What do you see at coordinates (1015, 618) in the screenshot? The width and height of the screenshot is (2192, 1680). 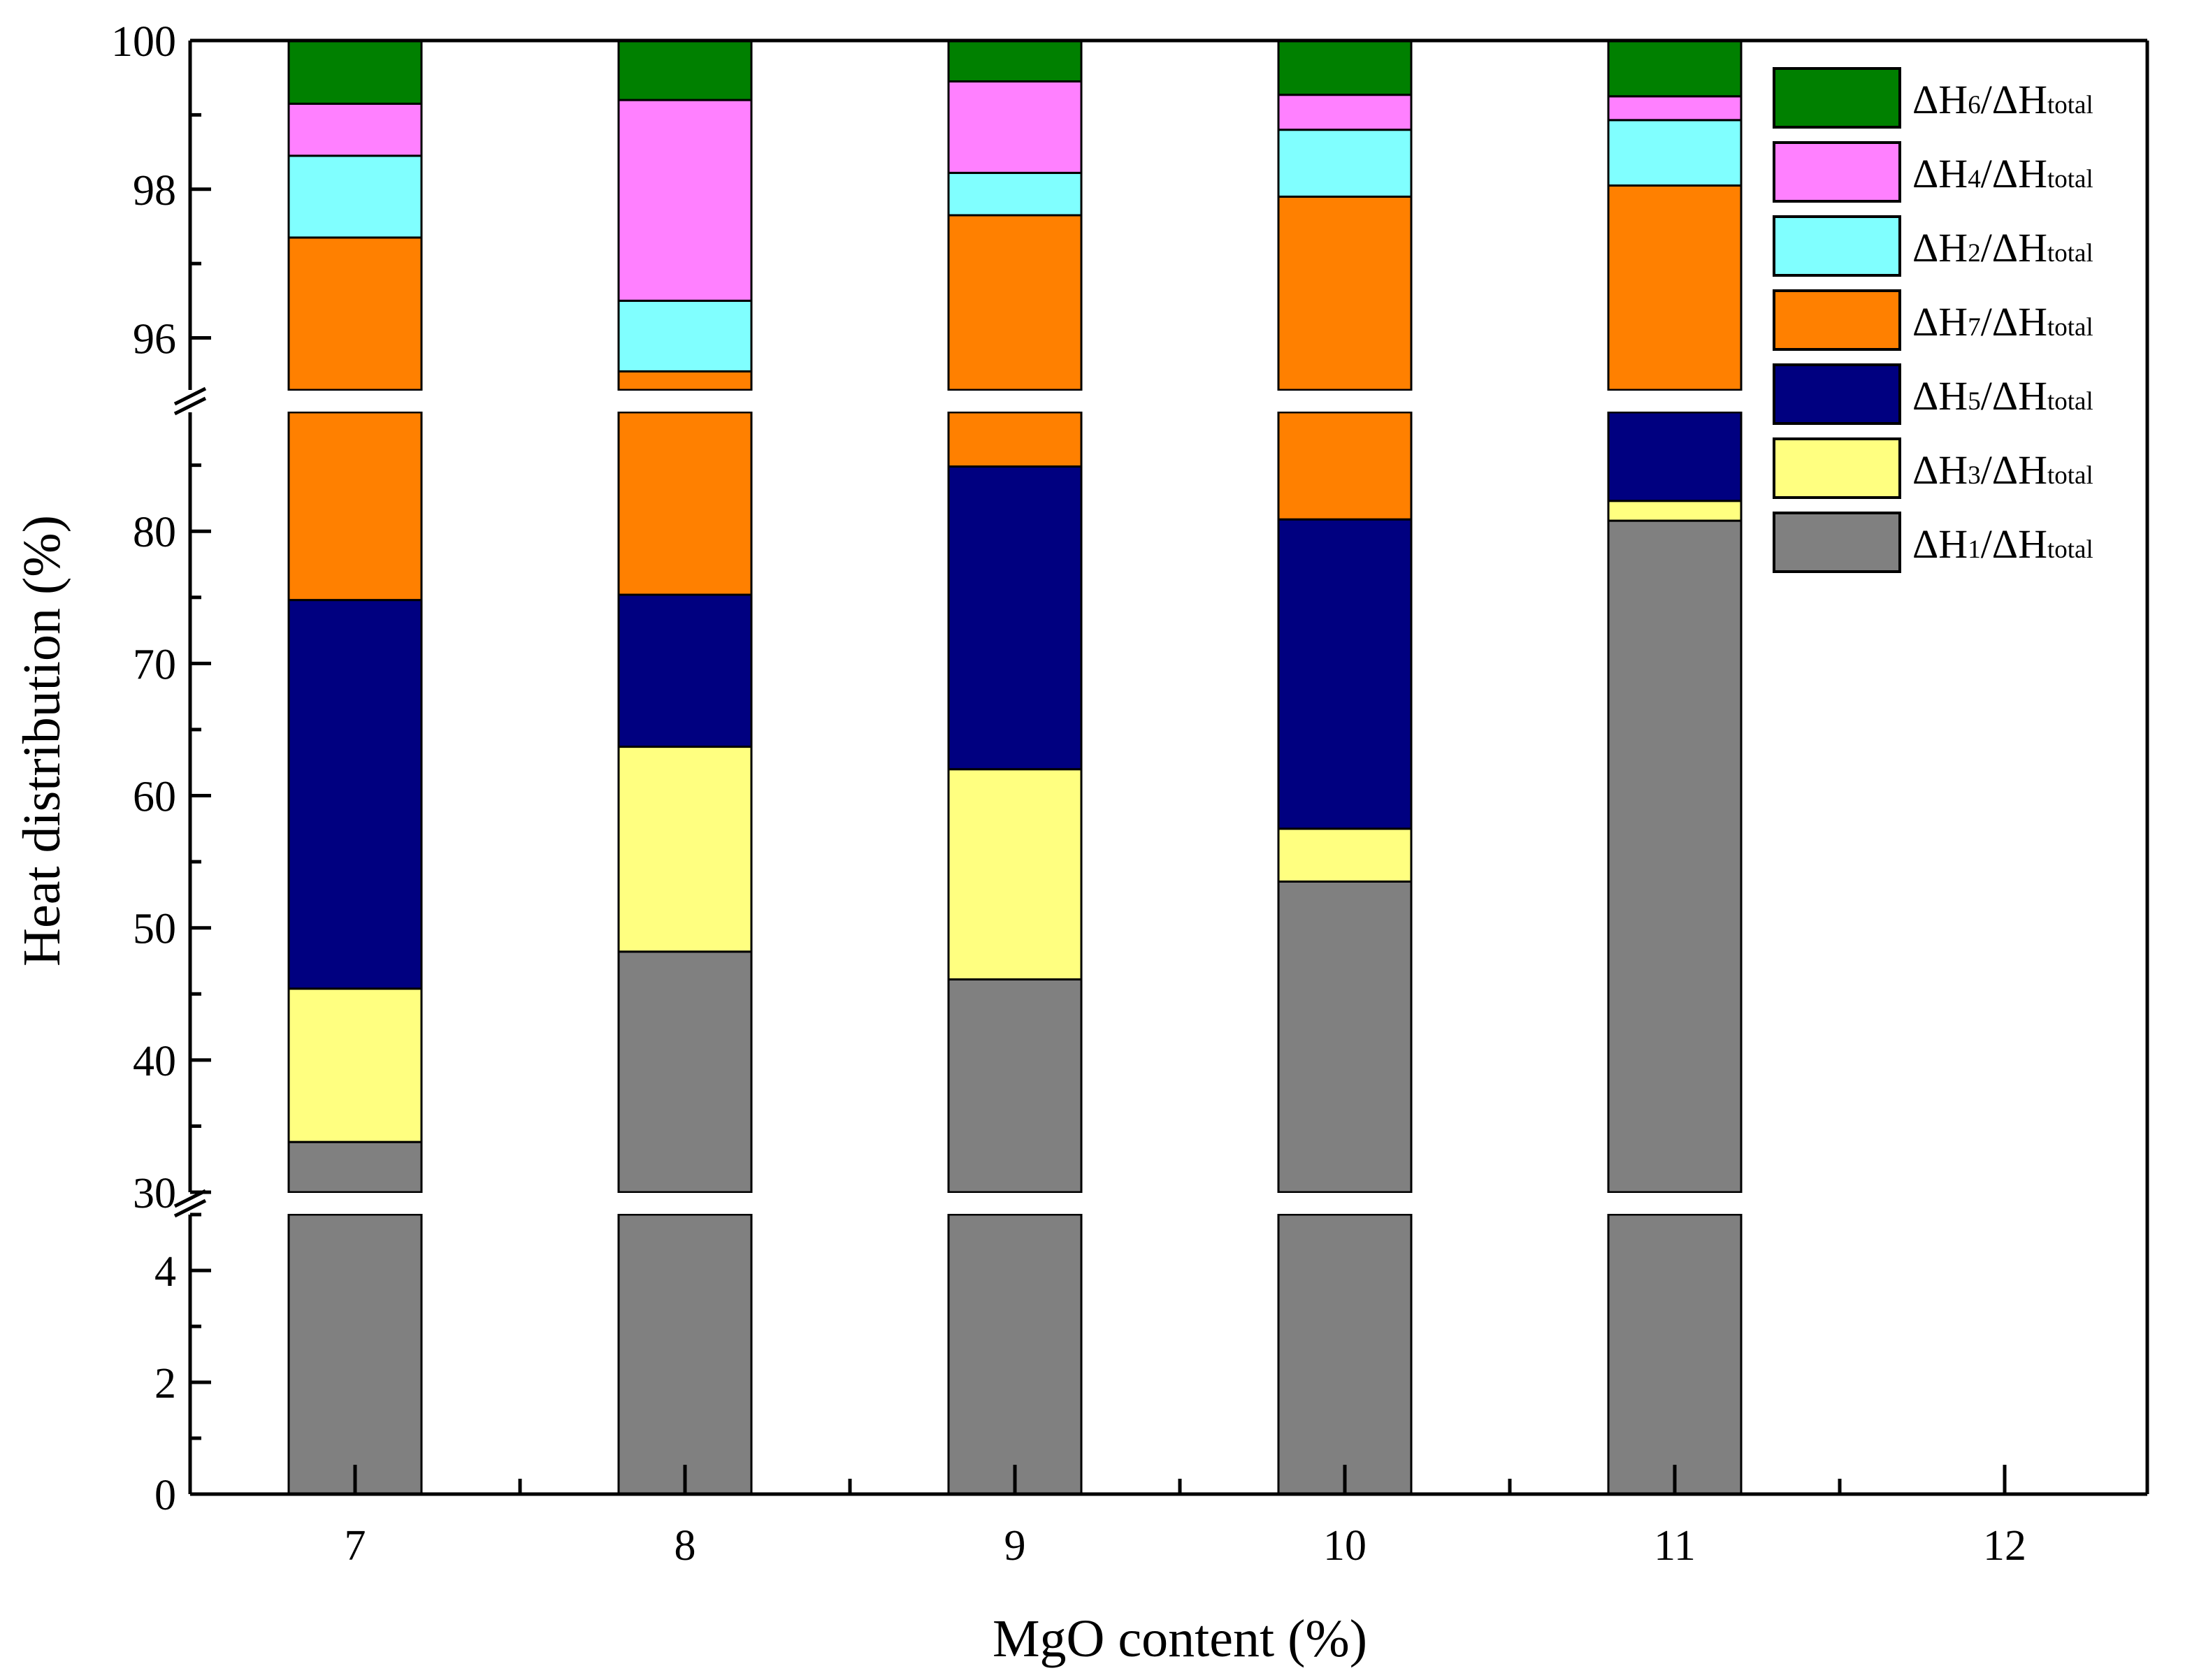 I see `bar-9-h5-seg1` at bounding box center [1015, 618].